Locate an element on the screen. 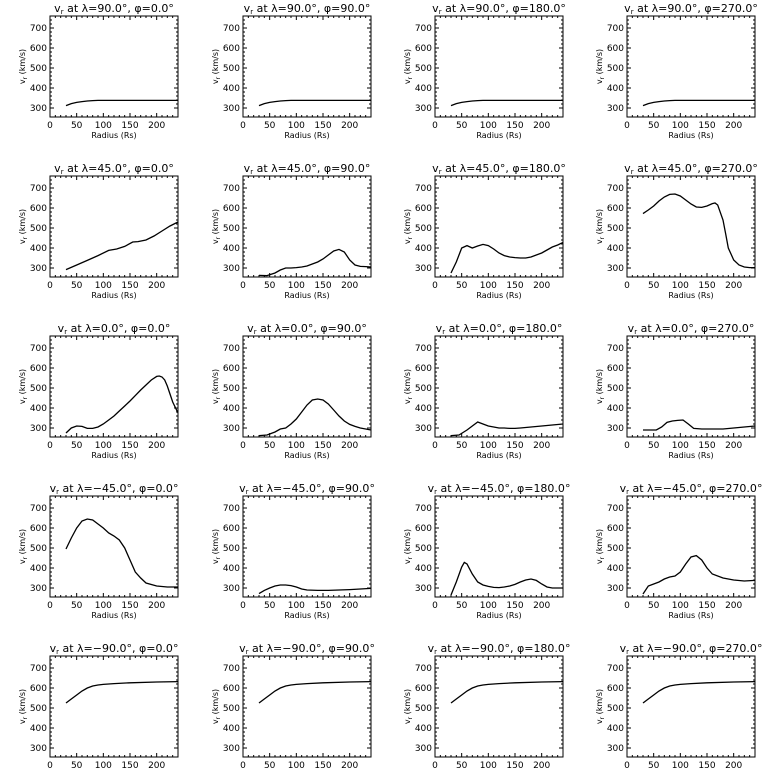 The width and height of the screenshot is (768, 768). panel-title: vr at λ=45.0°, φ=180.0° is located at coordinates (499, 169).